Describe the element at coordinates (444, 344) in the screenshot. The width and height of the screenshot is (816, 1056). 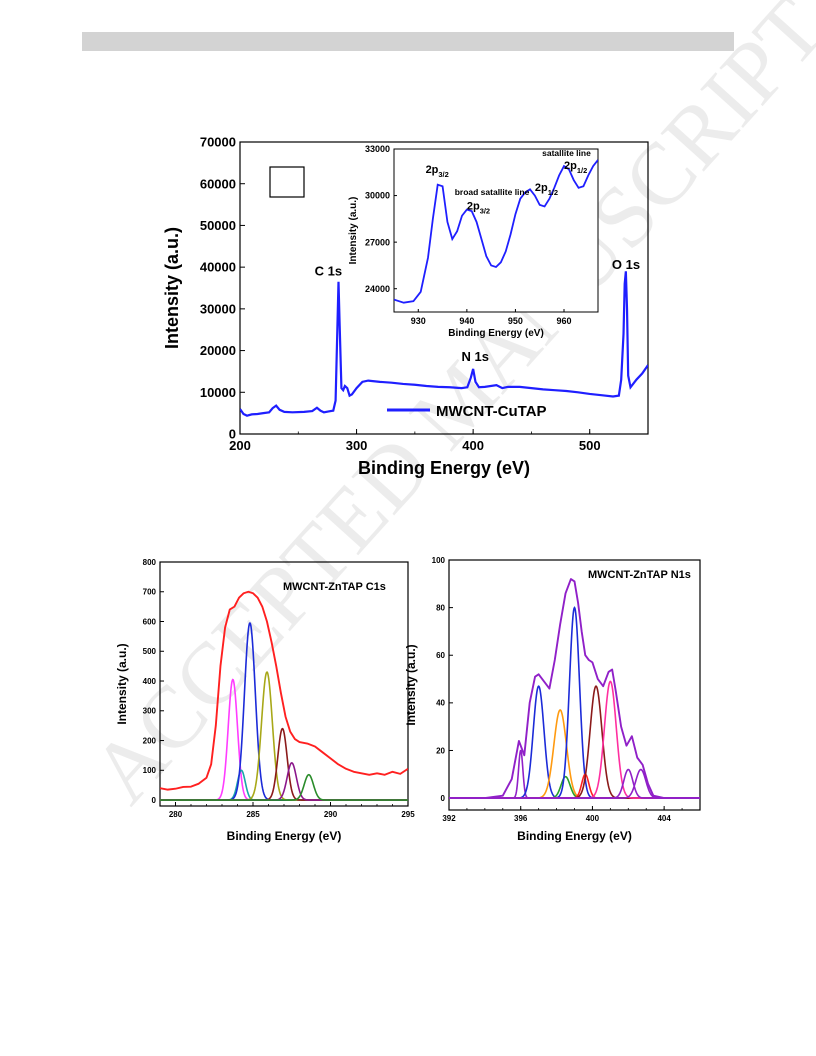
I see `survey-series-line` at that location.